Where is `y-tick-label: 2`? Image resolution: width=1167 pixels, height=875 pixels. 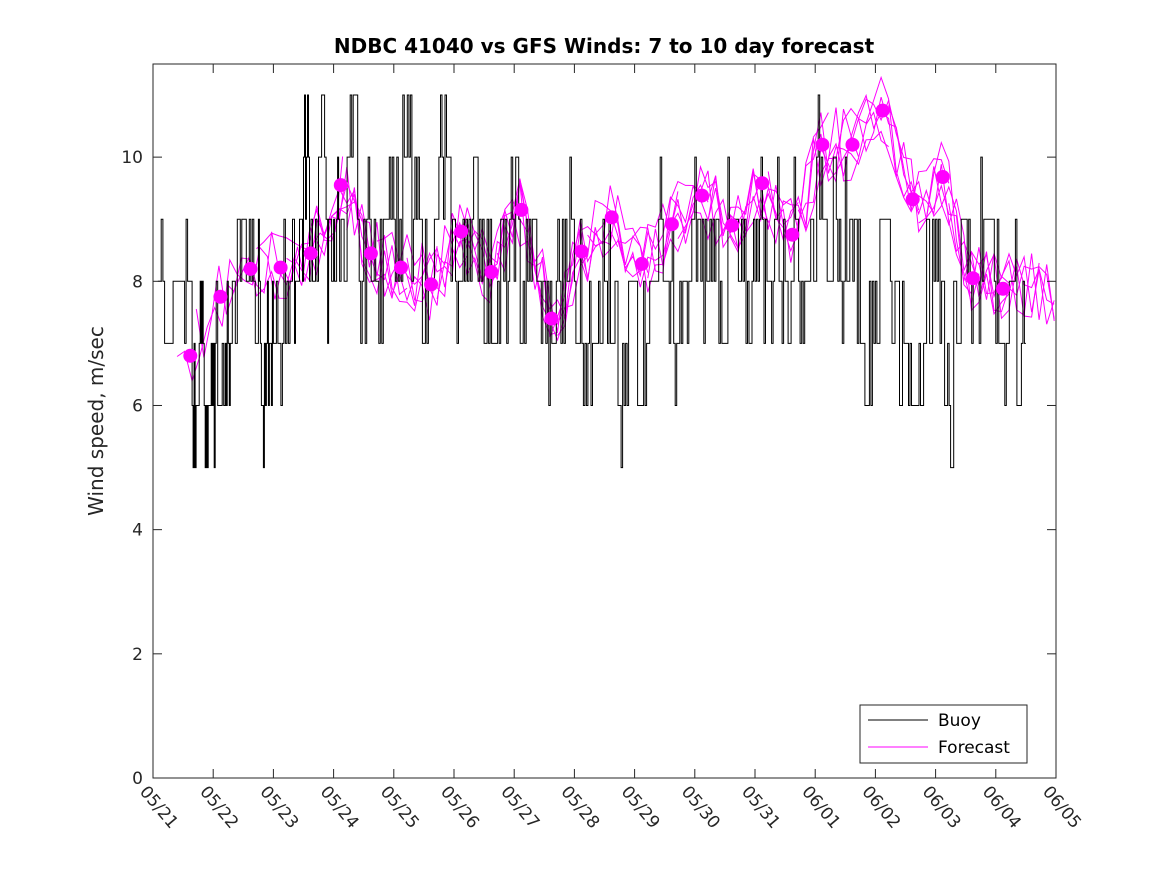
y-tick-label: 2 is located at coordinates (137, 655).